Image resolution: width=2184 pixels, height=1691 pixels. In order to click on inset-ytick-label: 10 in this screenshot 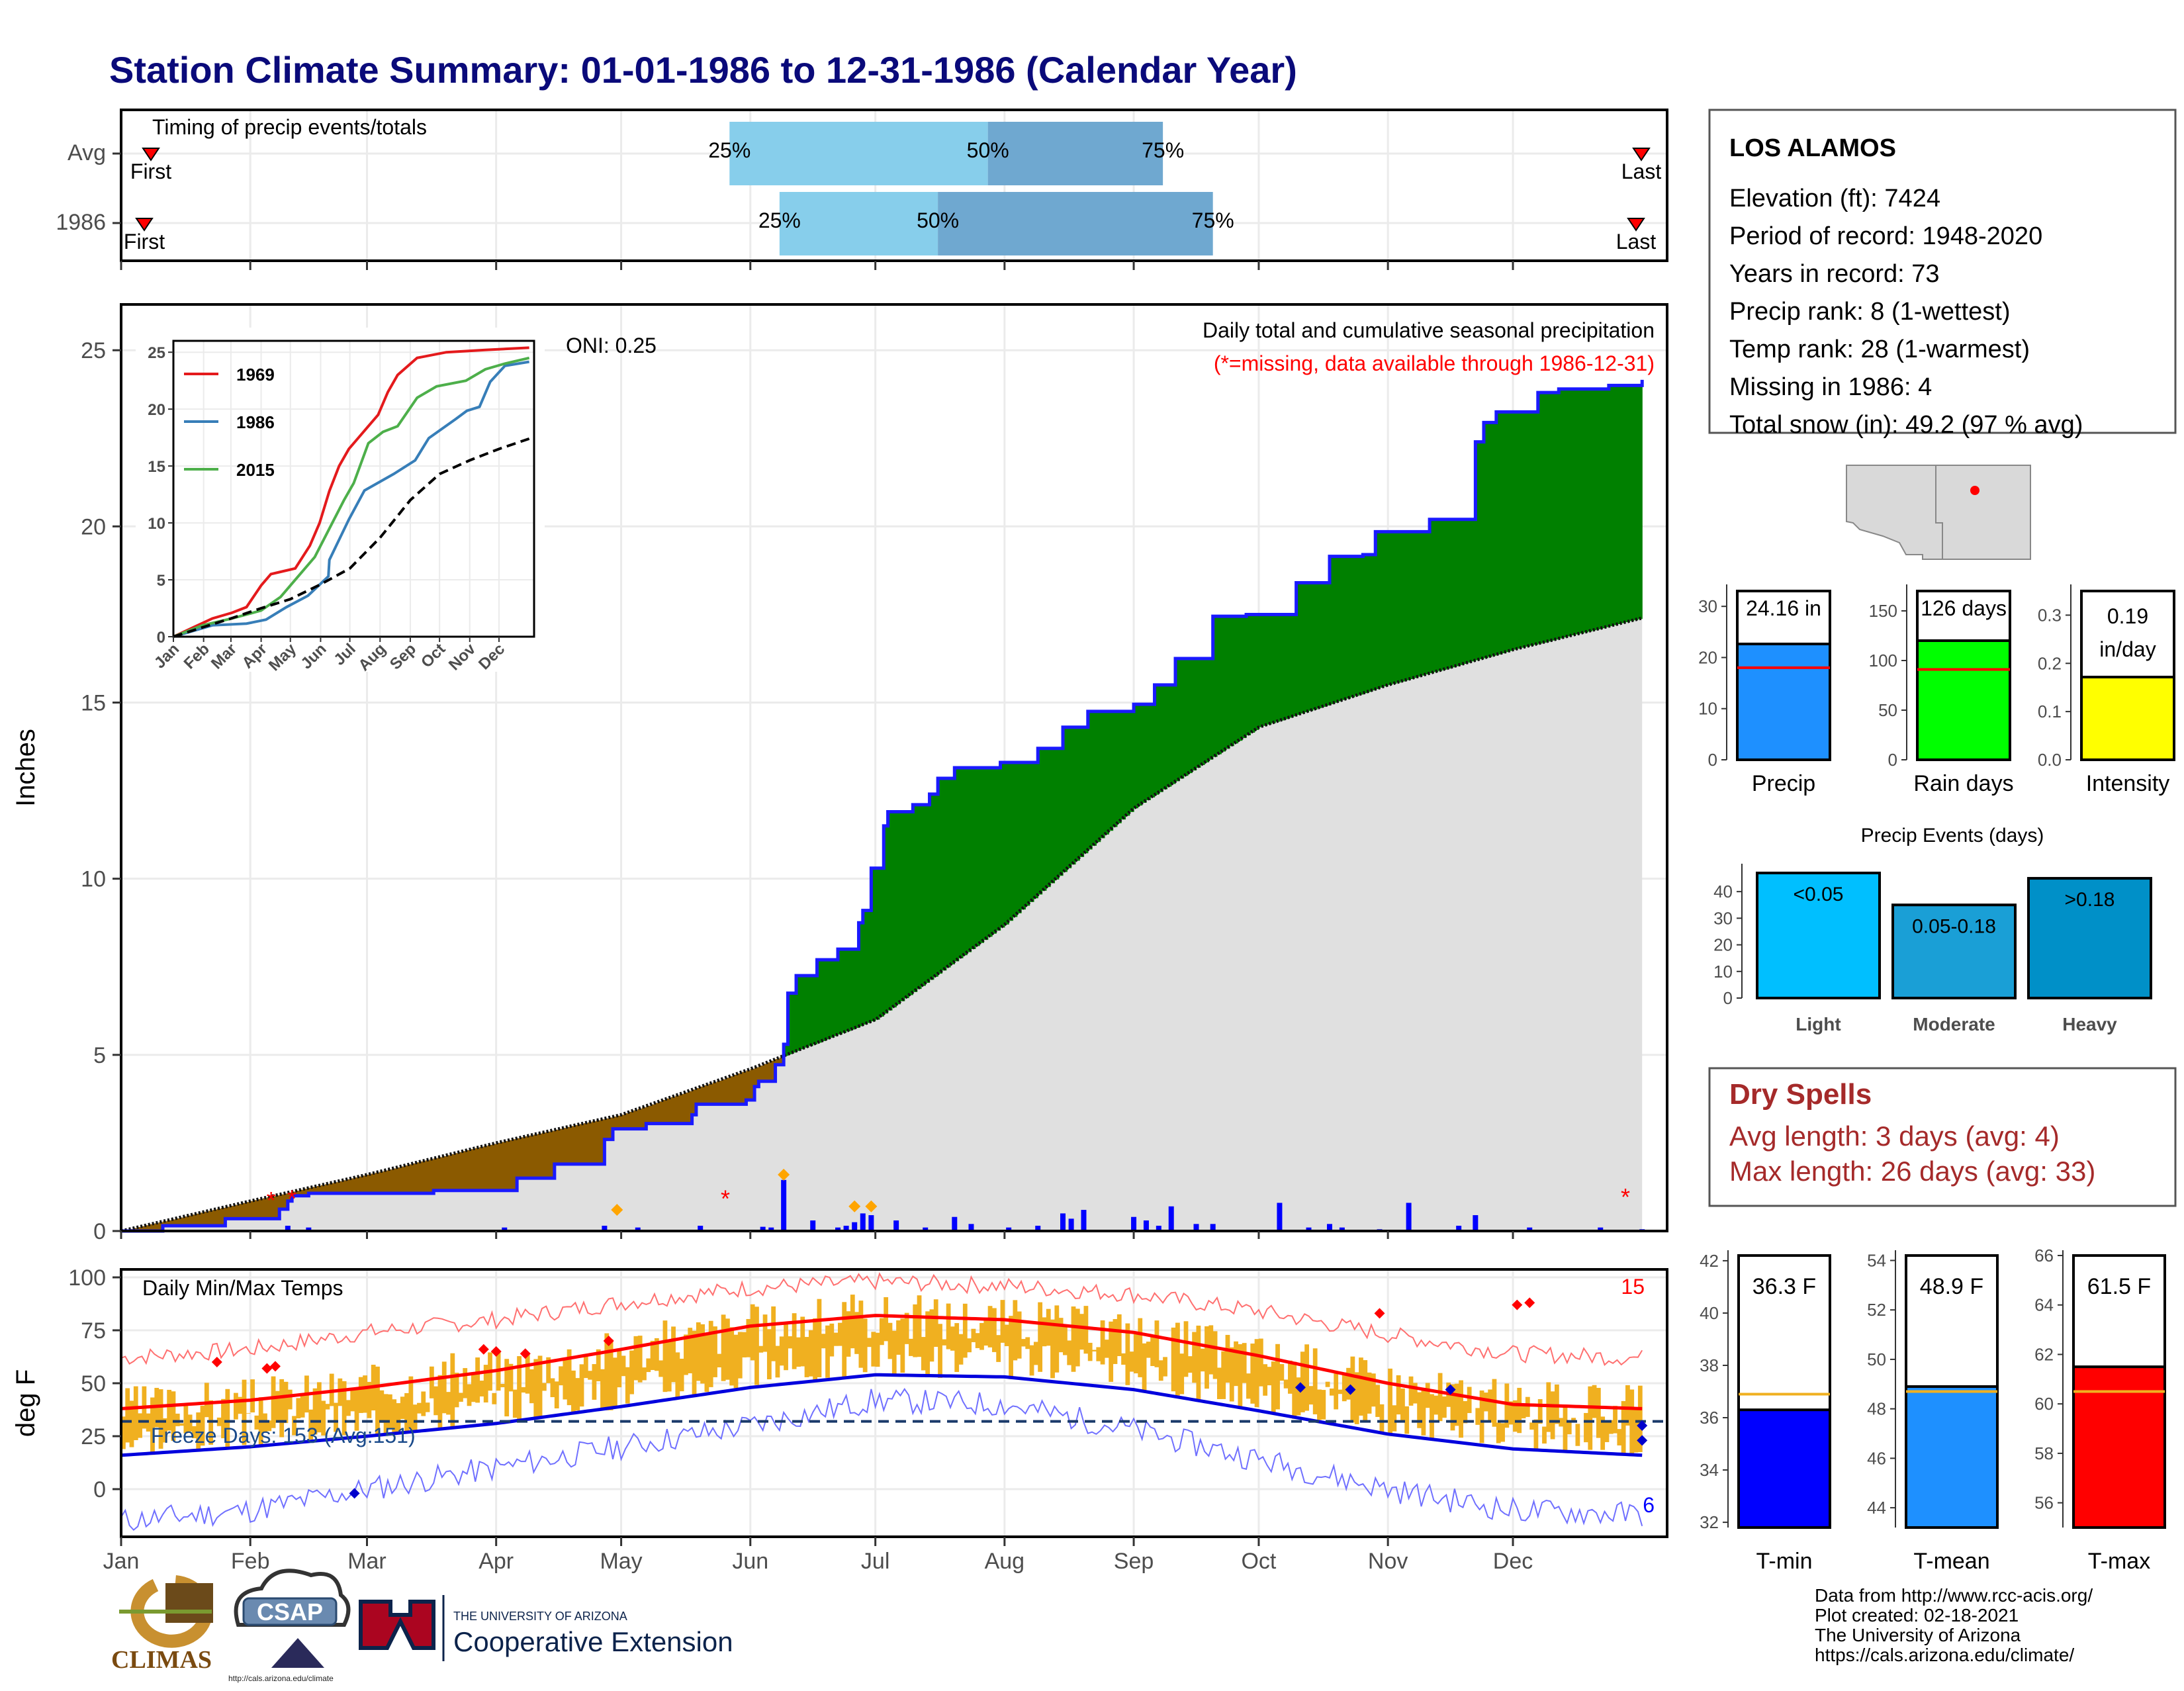, I will do `click(156, 524)`.